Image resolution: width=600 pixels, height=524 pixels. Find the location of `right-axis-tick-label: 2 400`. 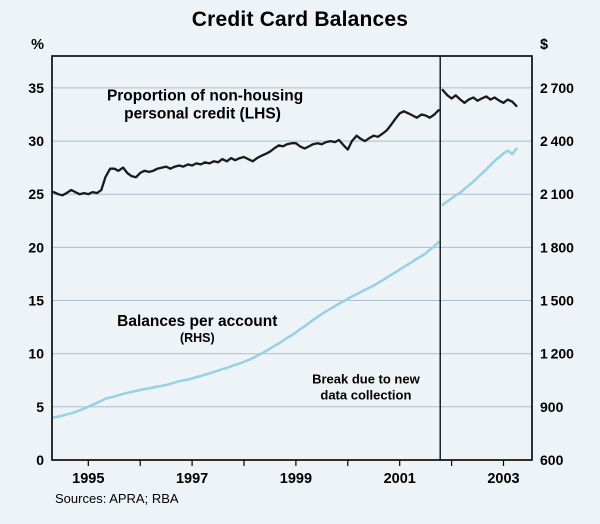

right-axis-tick-label: 2 400 is located at coordinates (557, 141).